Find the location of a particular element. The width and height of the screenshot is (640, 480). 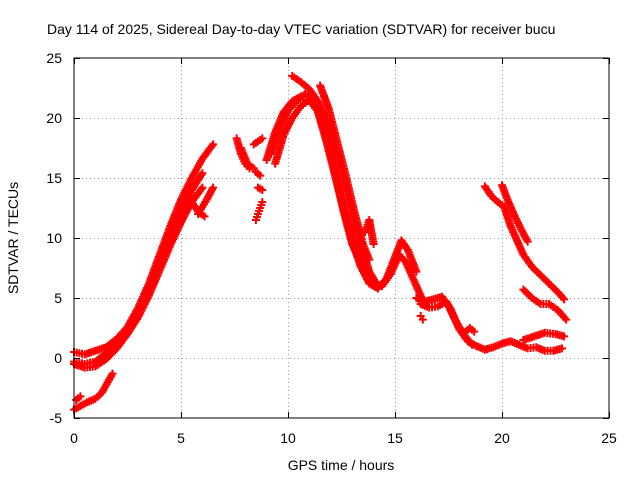

x-tick-label: 0 is located at coordinates (74, 438).